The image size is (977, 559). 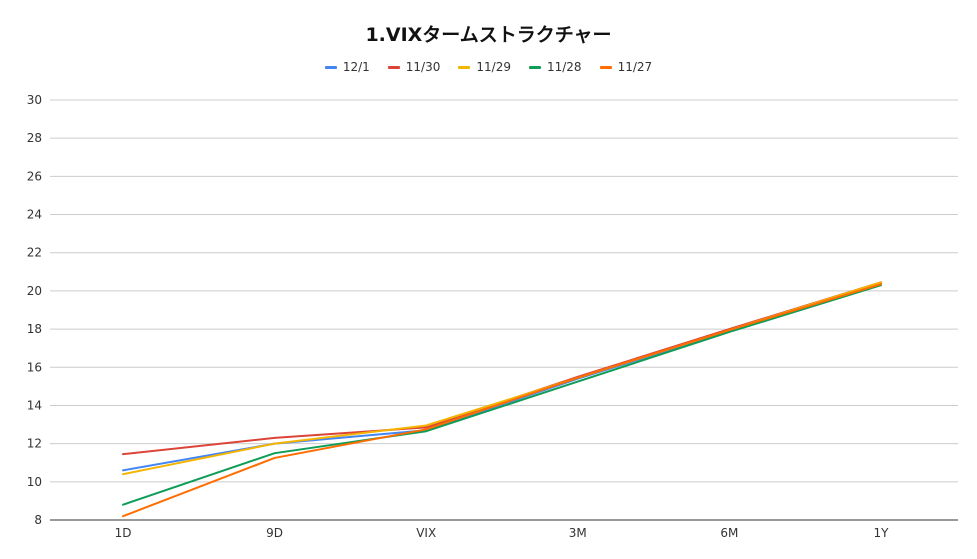 What do you see at coordinates (34, 215) in the screenshot?
I see `y-tick-label: 24` at bounding box center [34, 215].